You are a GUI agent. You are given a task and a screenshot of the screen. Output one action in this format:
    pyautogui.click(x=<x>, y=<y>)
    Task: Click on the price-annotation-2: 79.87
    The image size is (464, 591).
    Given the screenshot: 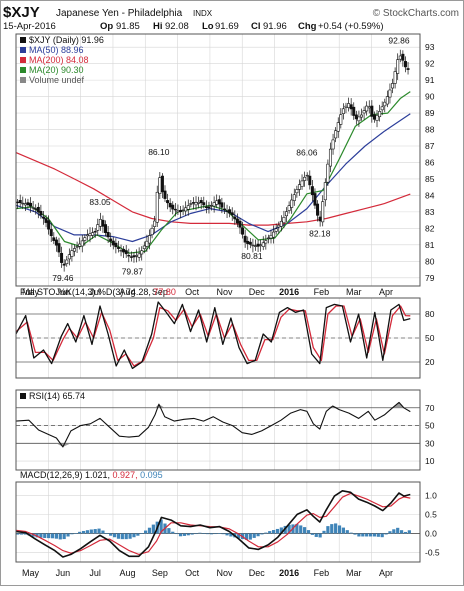 What is the action you would take?
    pyautogui.click(x=133, y=271)
    